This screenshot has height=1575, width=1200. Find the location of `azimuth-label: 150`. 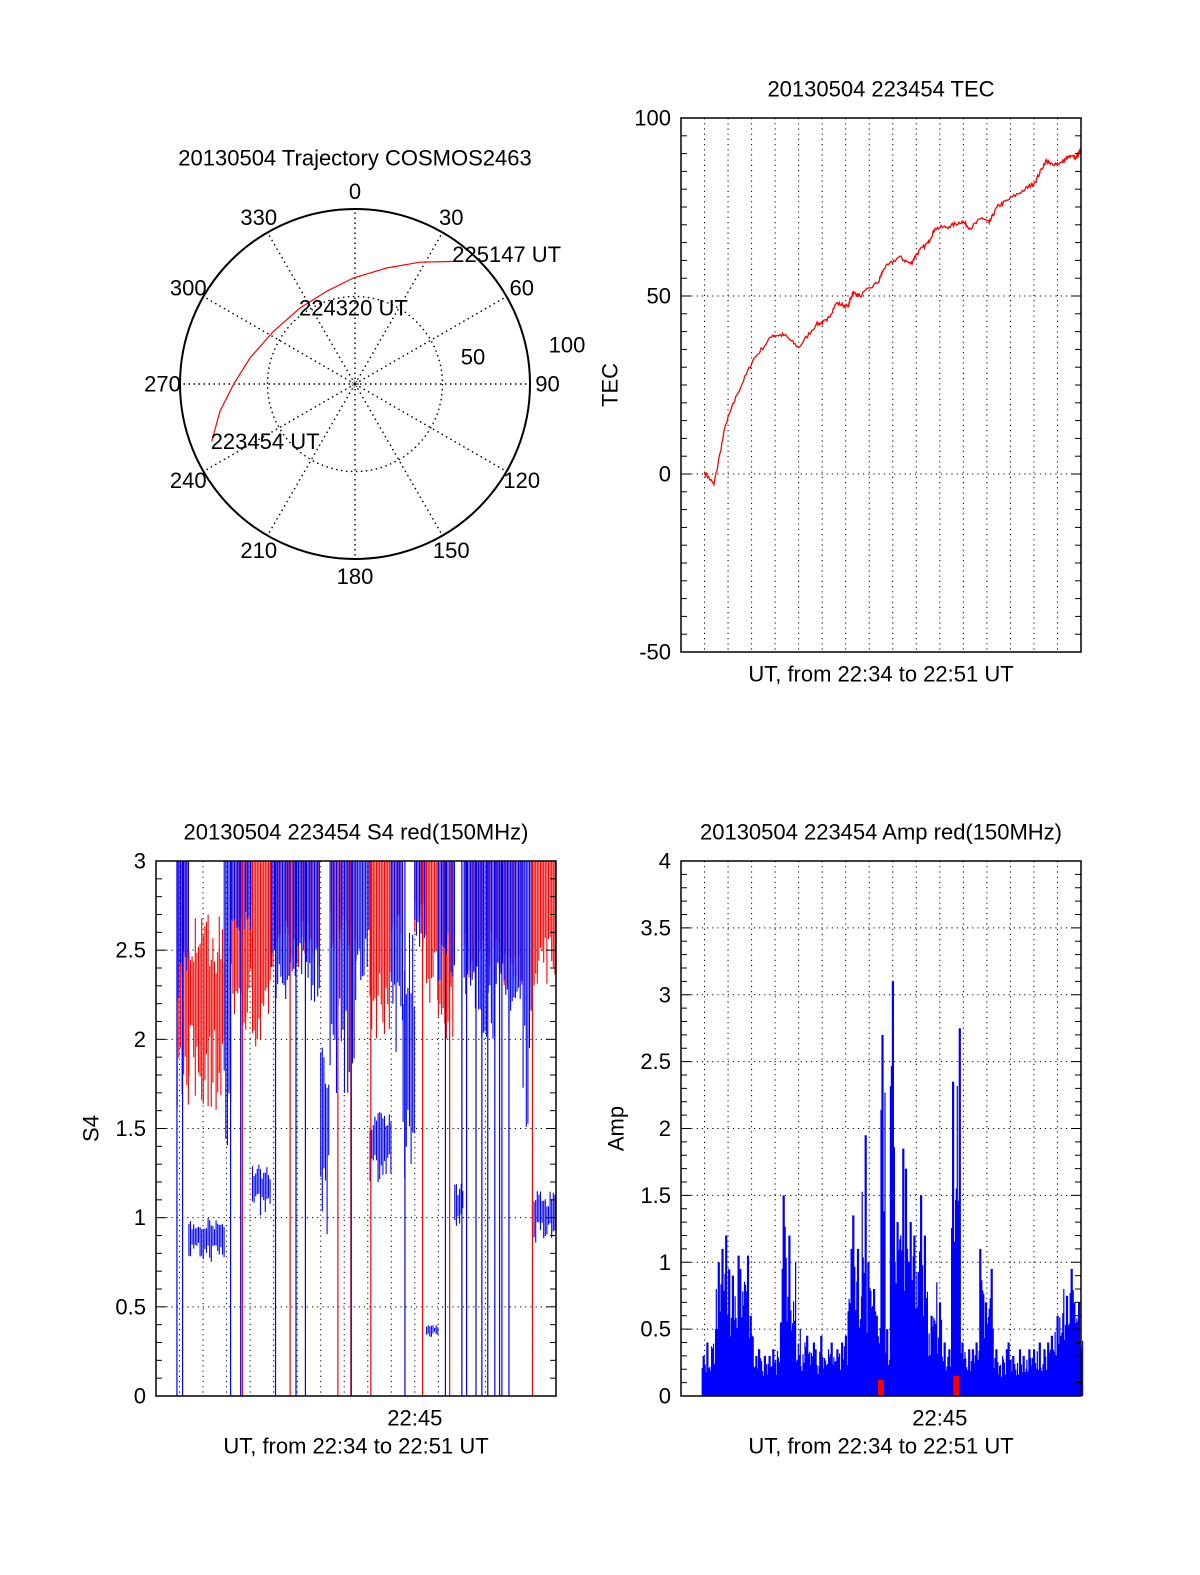

azimuth-label: 150 is located at coordinates (451, 550).